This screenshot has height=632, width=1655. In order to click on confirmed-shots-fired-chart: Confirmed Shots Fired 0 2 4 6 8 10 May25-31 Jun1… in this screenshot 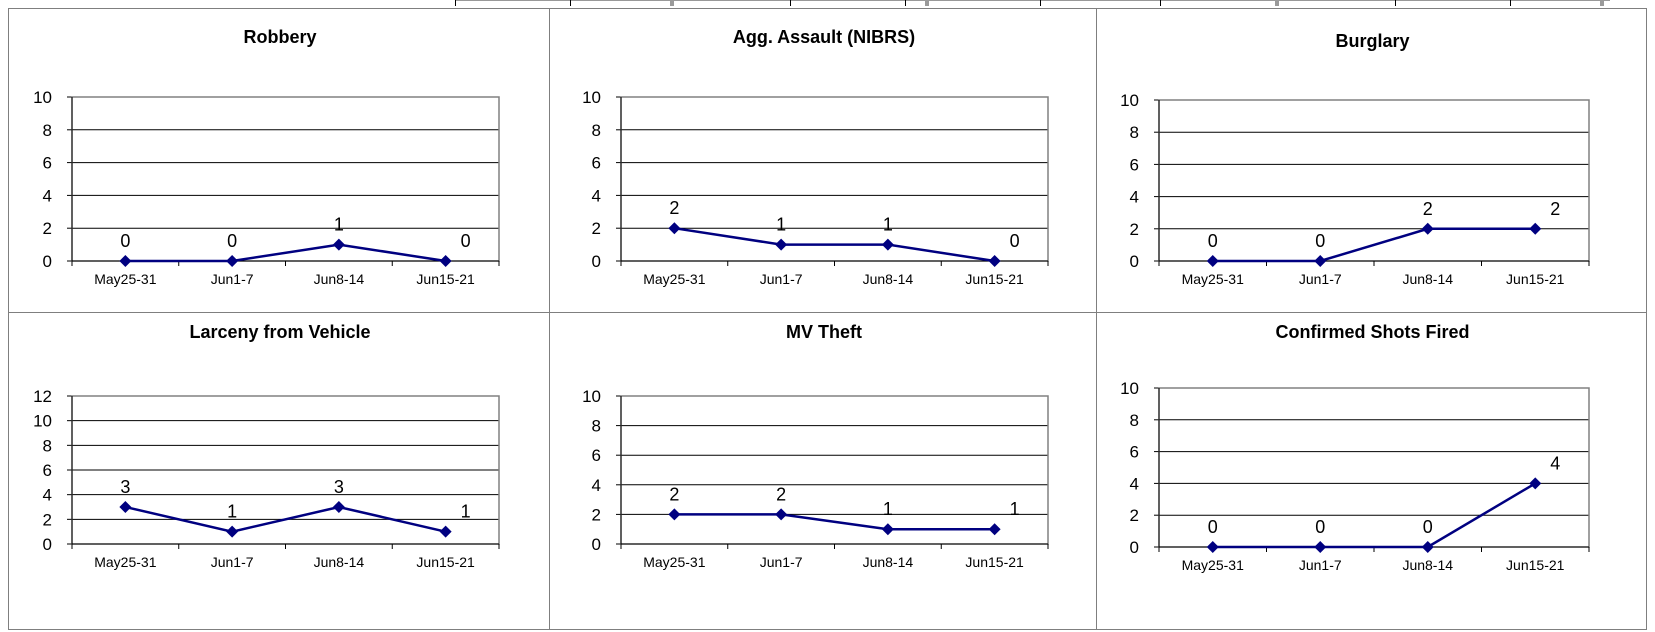, I will do `click(1355, 447)`.